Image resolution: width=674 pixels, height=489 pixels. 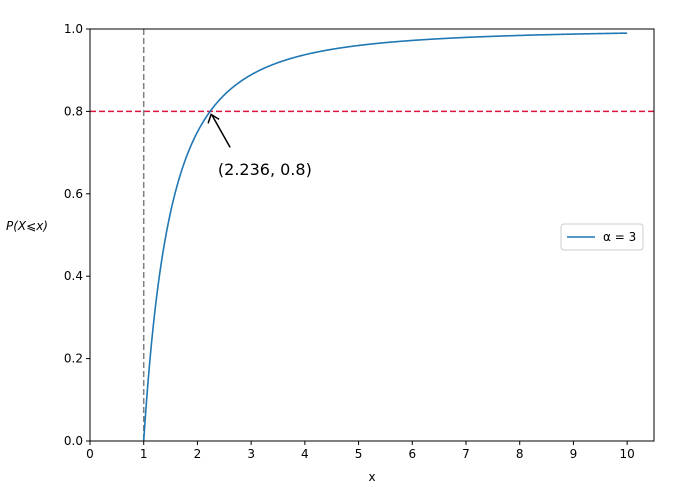 What do you see at coordinates (73, 29) in the screenshot?
I see `y-tick-label: 1.0` at bounding box center [73, 29].